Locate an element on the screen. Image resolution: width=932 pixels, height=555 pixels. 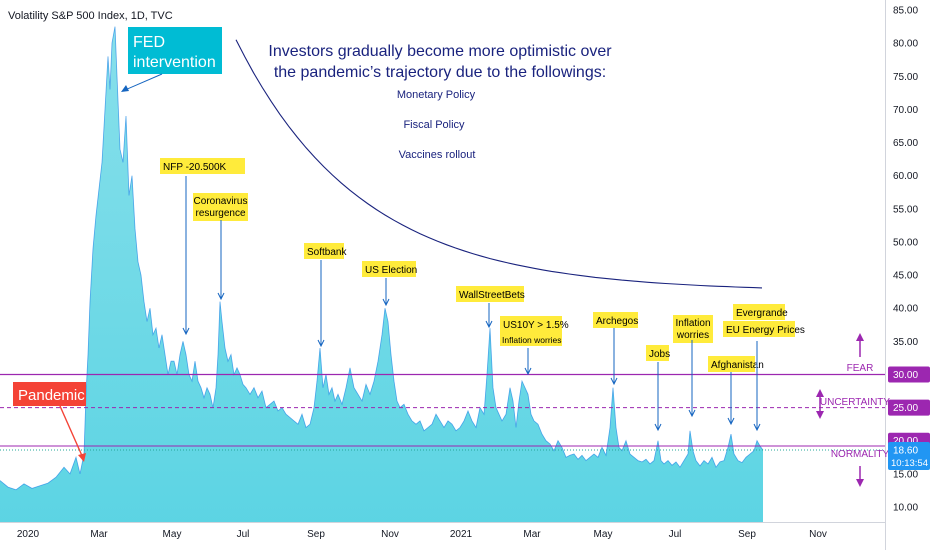
y-tick-label: 65.00 is located at coordinates (905, 143).